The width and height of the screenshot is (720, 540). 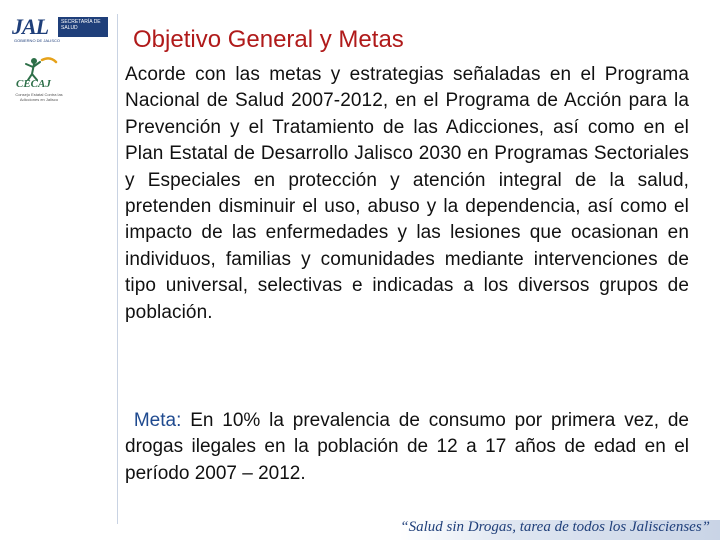 What do you see at coordinates (37, 40) in the screenshot?
I see `jalisco-logo-sub: GOBIERNO DE JALISCO` at bounding box center [37, 40].